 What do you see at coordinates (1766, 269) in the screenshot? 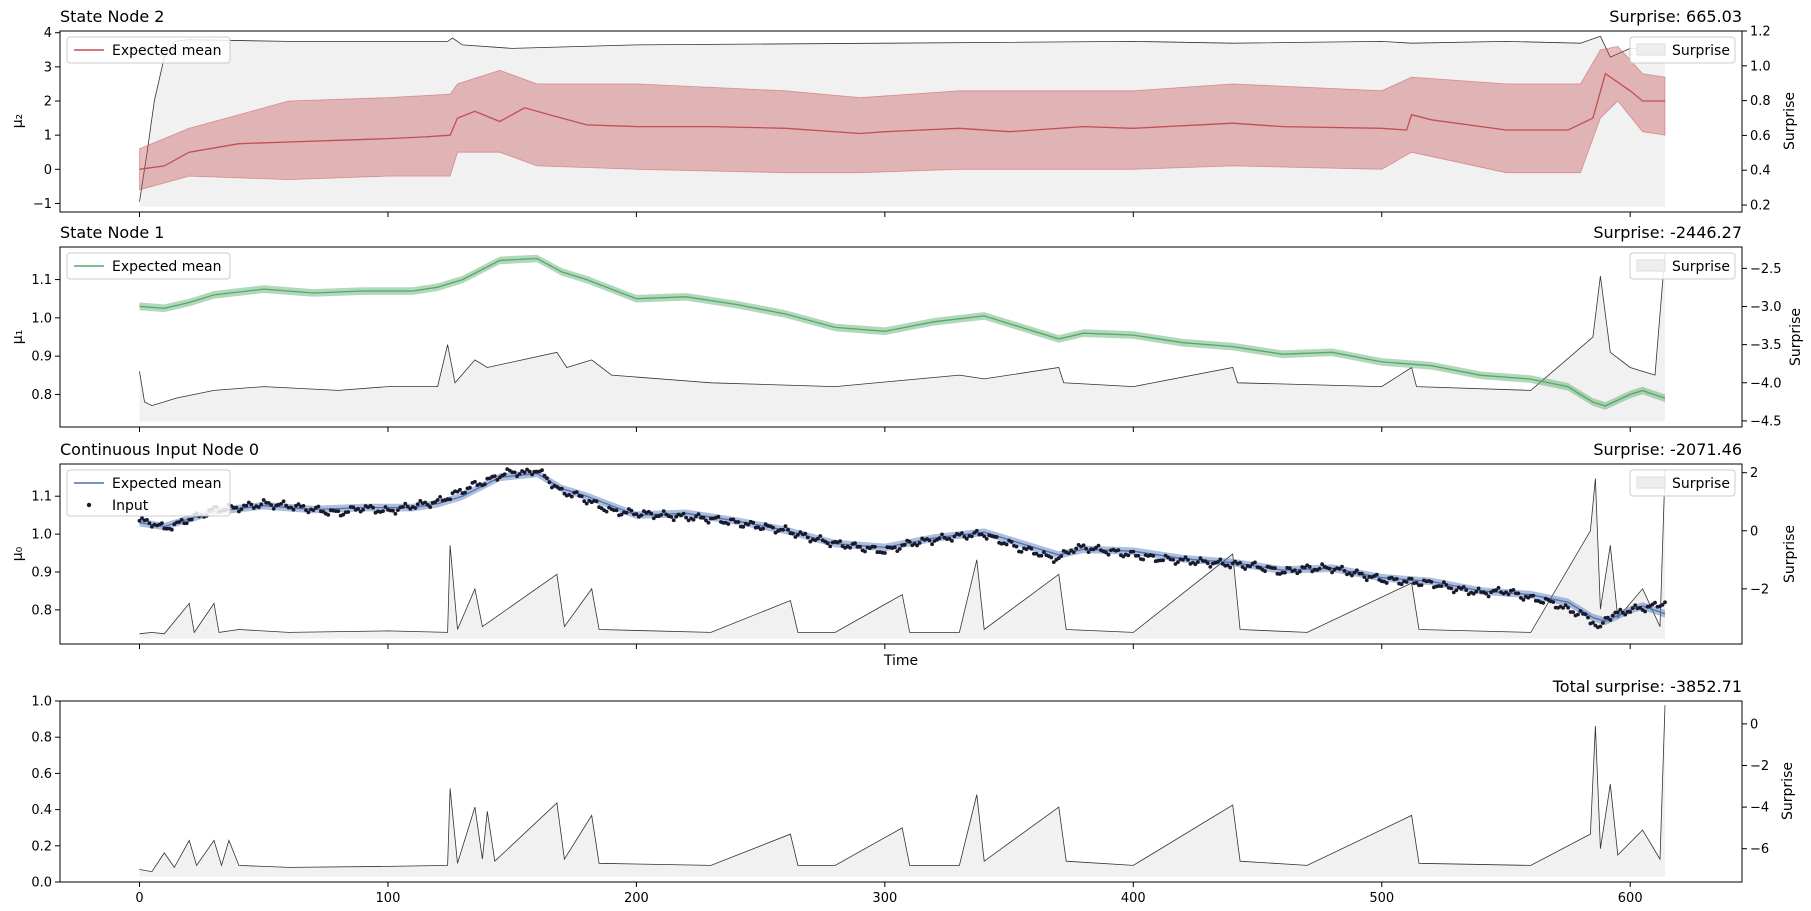
I see `y-right-tick-label: −2.5` at bounding box center [1766, 269].